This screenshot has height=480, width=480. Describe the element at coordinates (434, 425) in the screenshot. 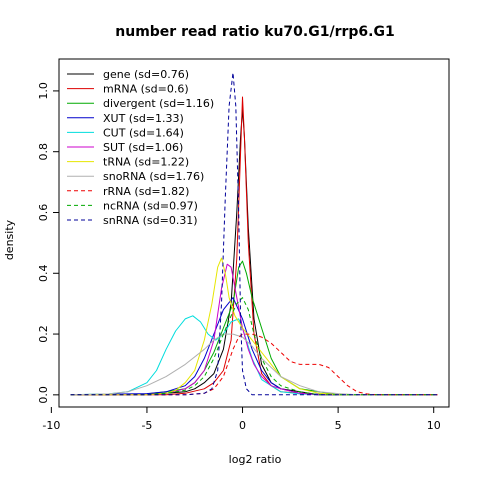

I see `x-tick-label: 10` at that location.